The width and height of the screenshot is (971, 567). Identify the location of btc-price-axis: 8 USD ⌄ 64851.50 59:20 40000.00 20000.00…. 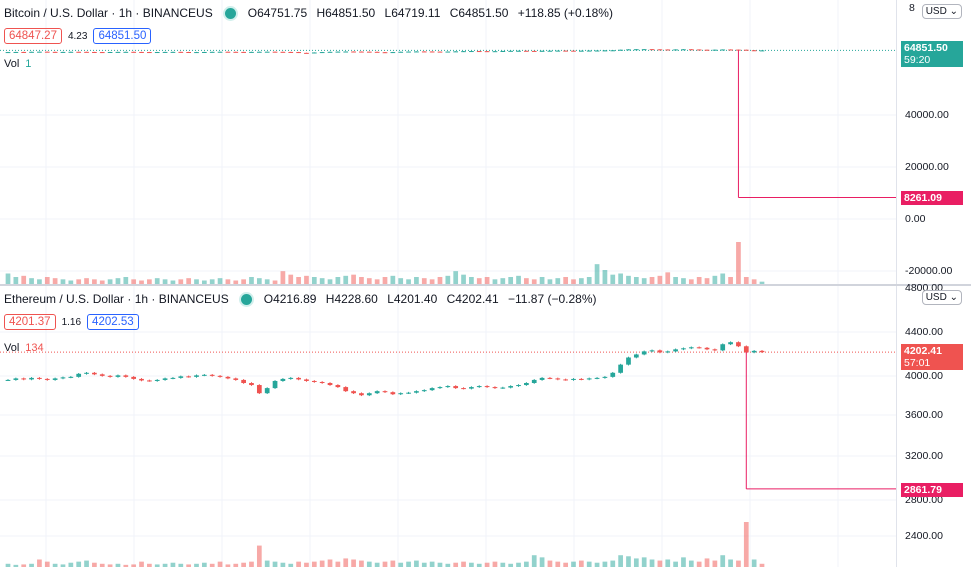
(933, 142).